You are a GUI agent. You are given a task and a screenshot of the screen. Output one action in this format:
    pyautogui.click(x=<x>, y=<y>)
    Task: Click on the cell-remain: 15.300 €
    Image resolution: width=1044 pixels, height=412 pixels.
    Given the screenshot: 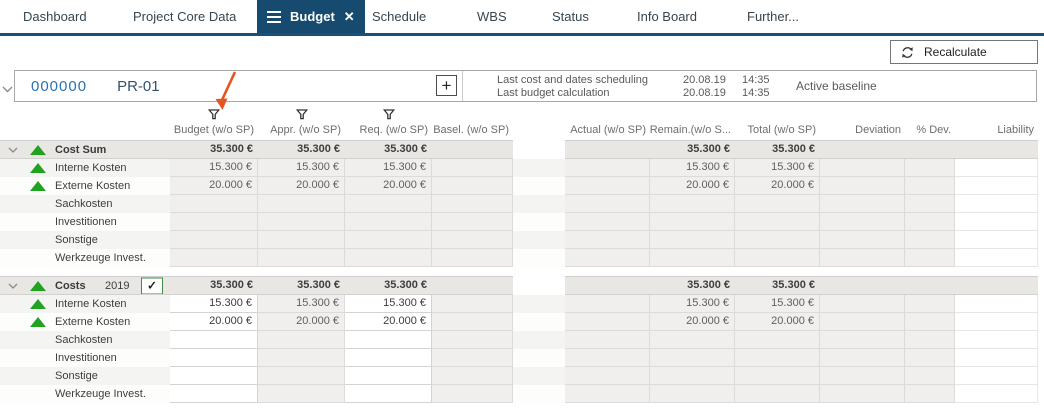 What is the action you would take?
    pyautogui.click(x=692, y=168)
    